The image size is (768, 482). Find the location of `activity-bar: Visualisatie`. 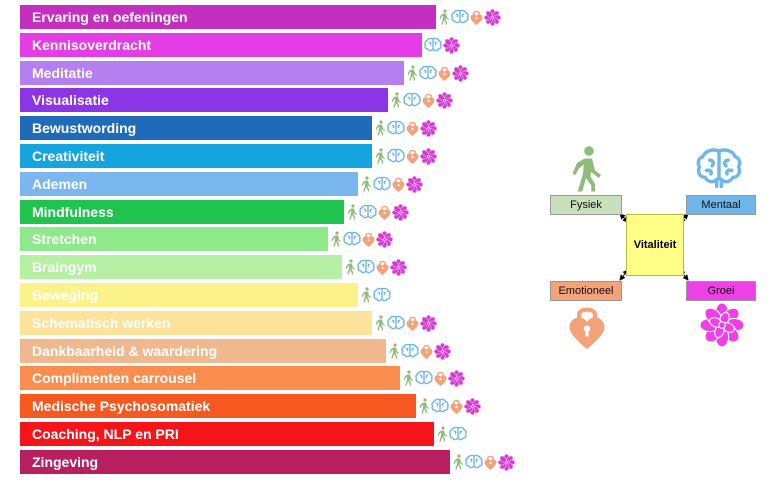

activity-bar: Visualisatie is located at coordinates (204, 100).